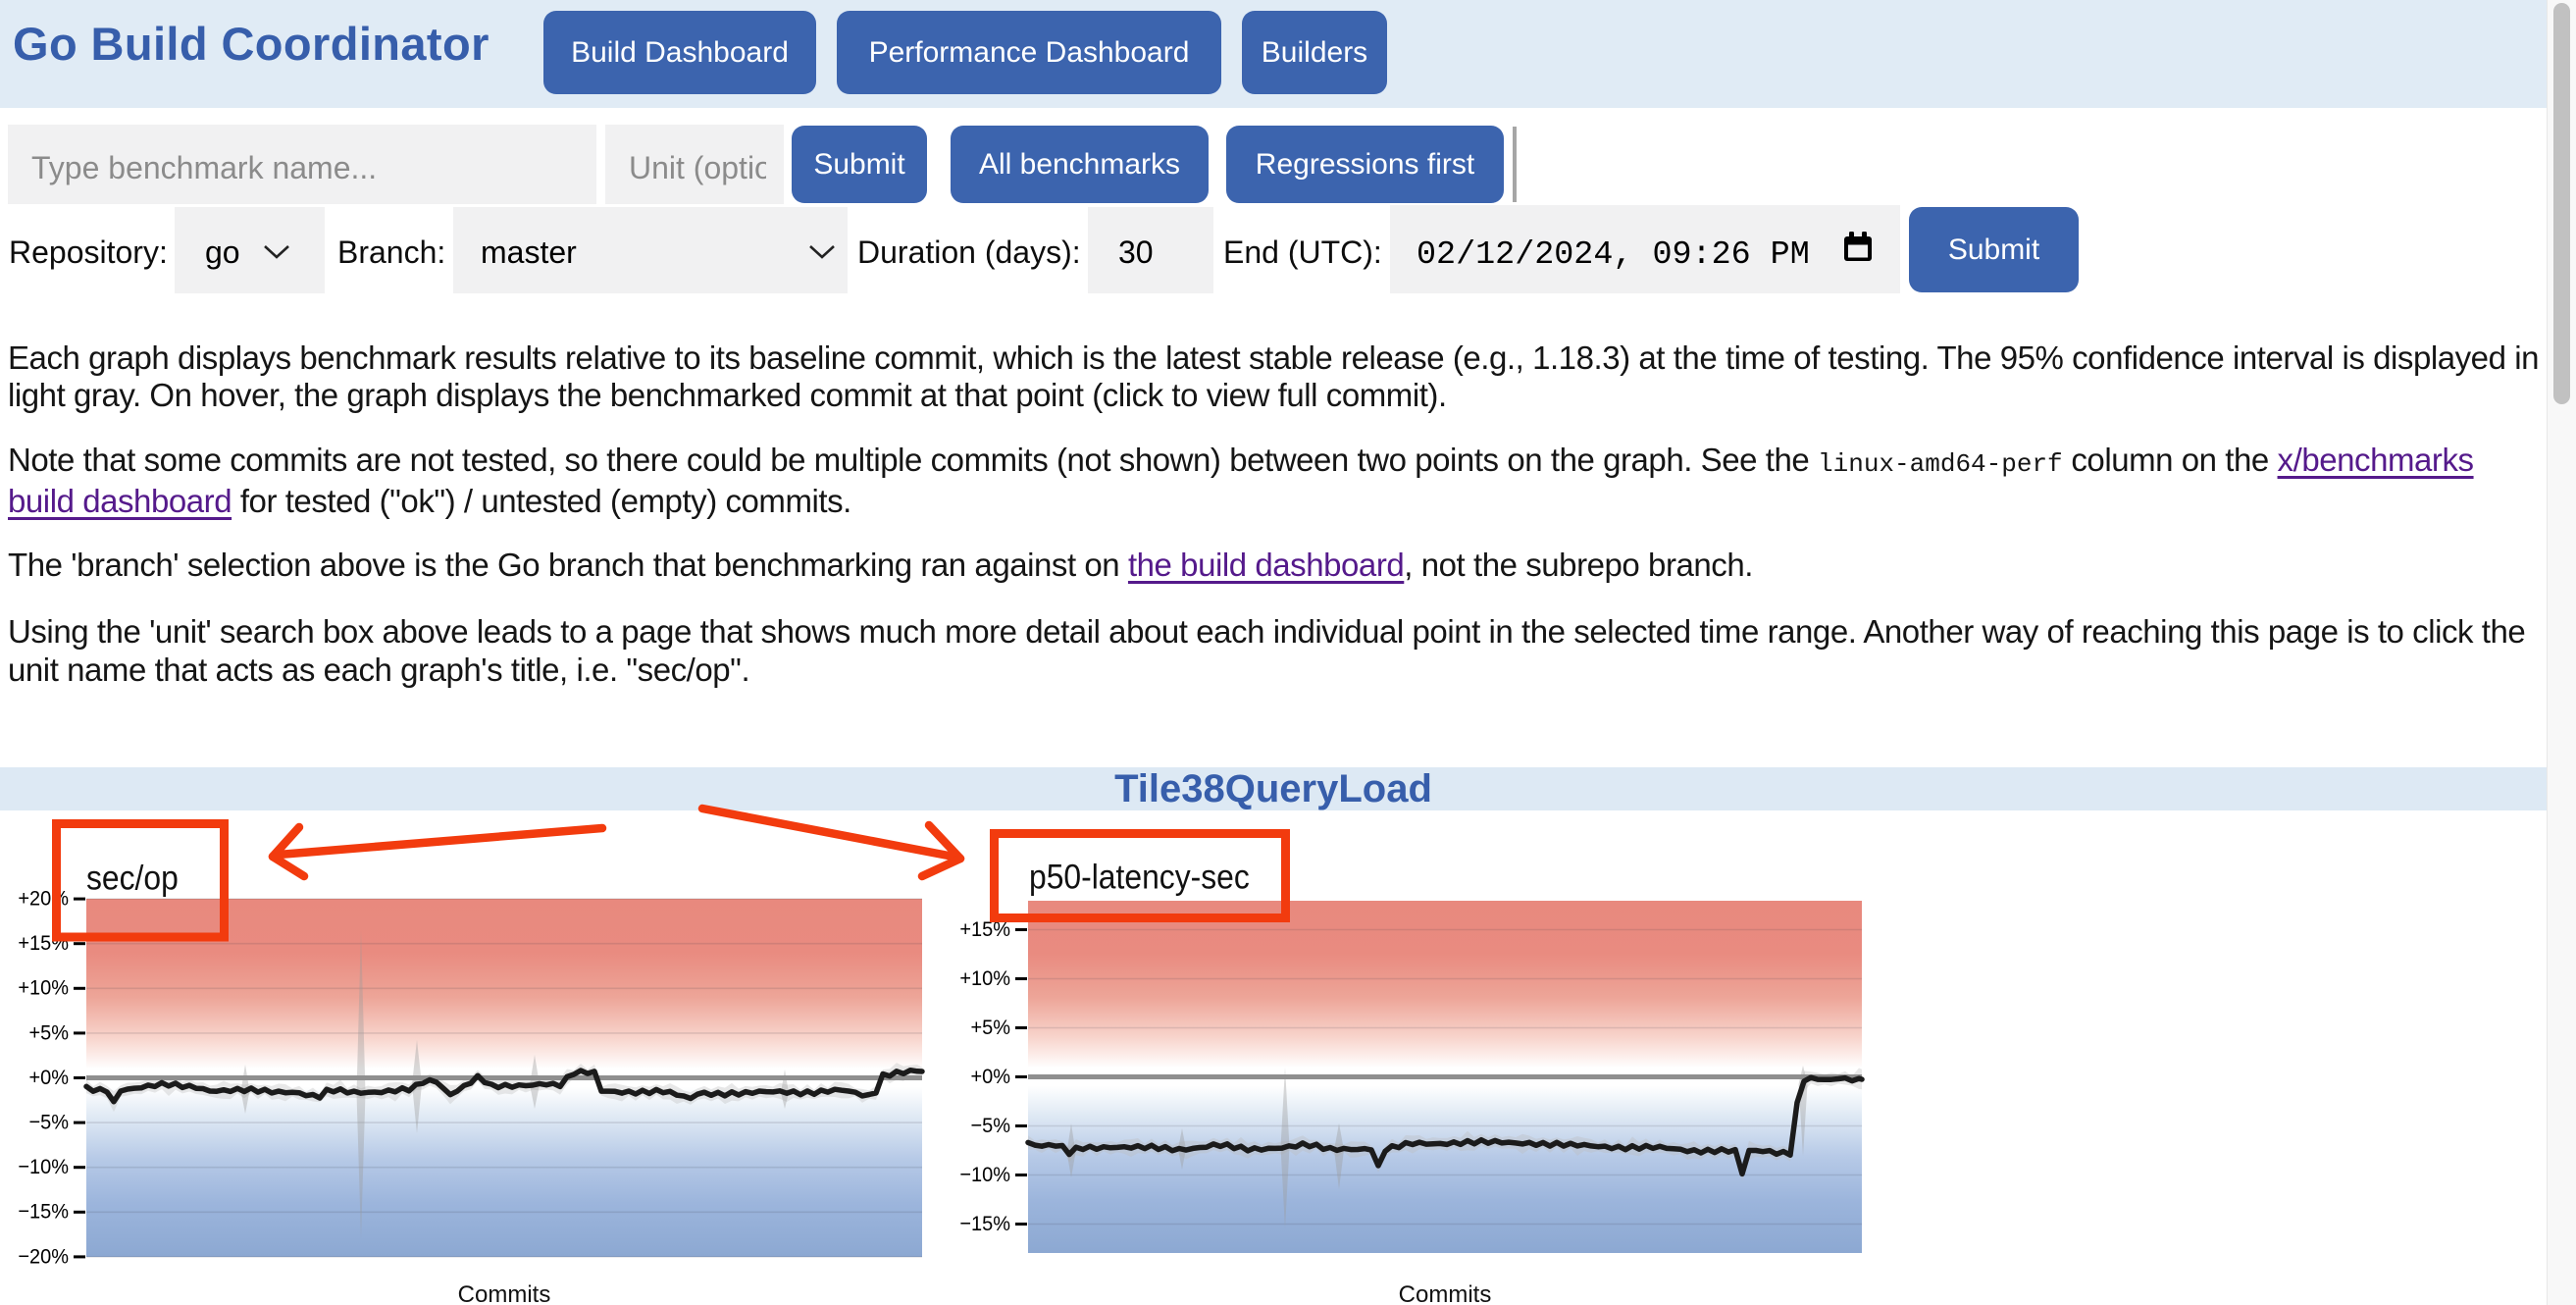 This screenshot has width=2576, height=1305. I want to click on svg-text: p50-latency-sec, so click(1139, 878).